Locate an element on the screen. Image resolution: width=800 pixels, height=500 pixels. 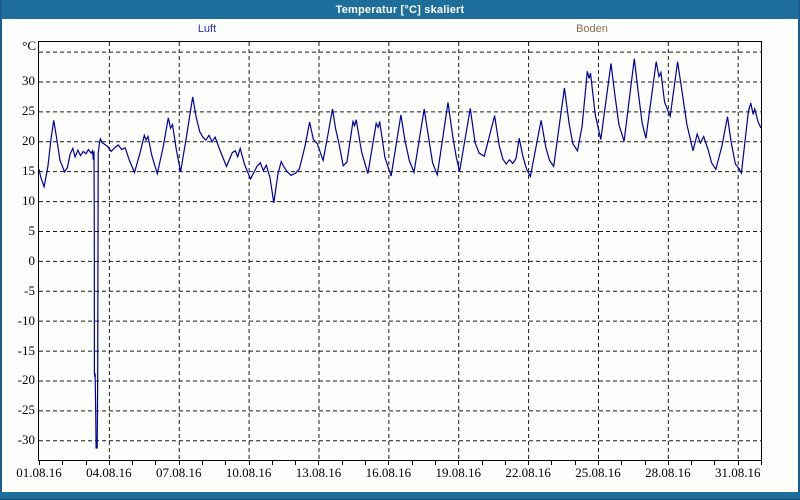
y-axis-tick-label: 25 is located at coordinates (28, 111).